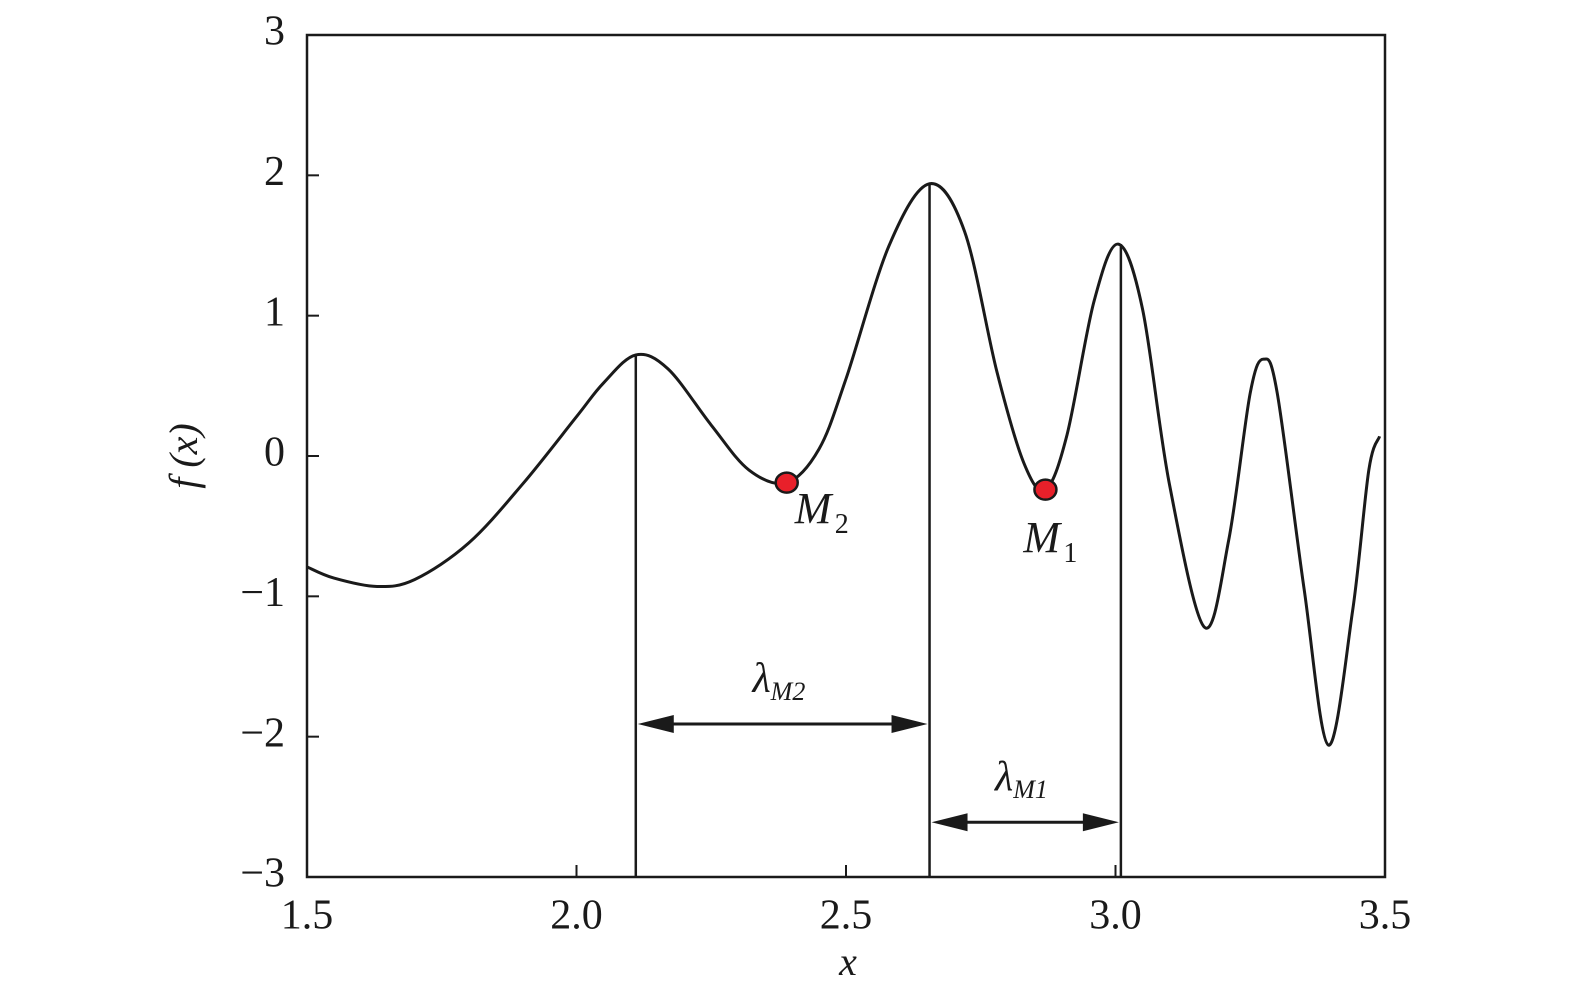  Describe the element at coordinates (262, 733) in the screenshot. I see `y-tick-label: −2` at that location.